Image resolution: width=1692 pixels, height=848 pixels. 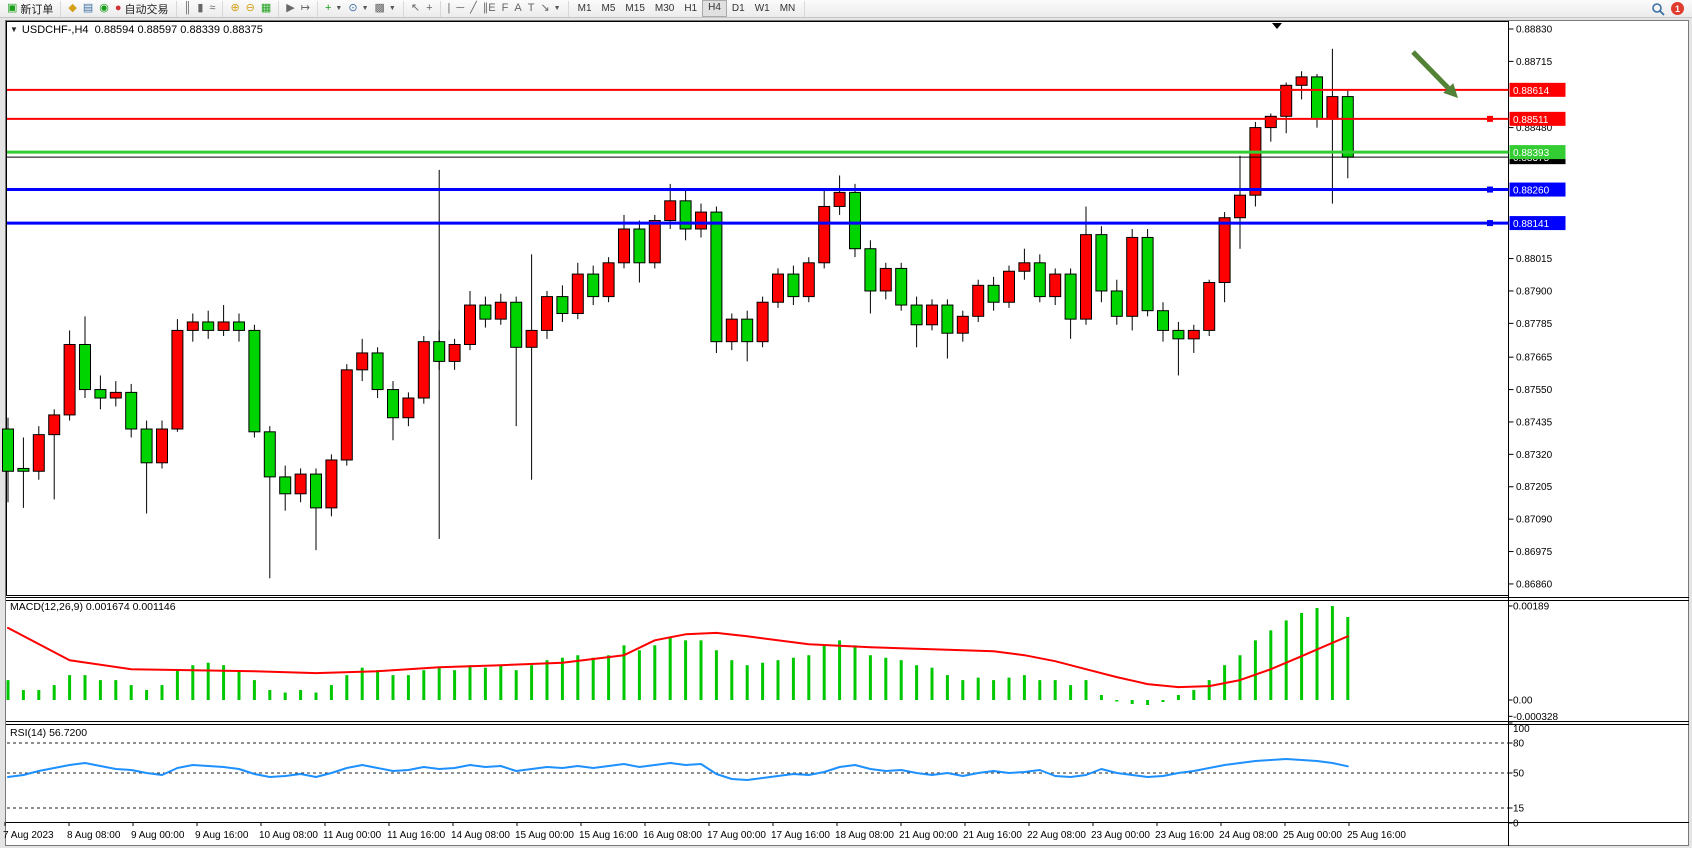 What do you see at coordinates (1534, 259) in the screenshot?
I see `price-tick-label: 0.88015` at bounding box center [1534, 259].